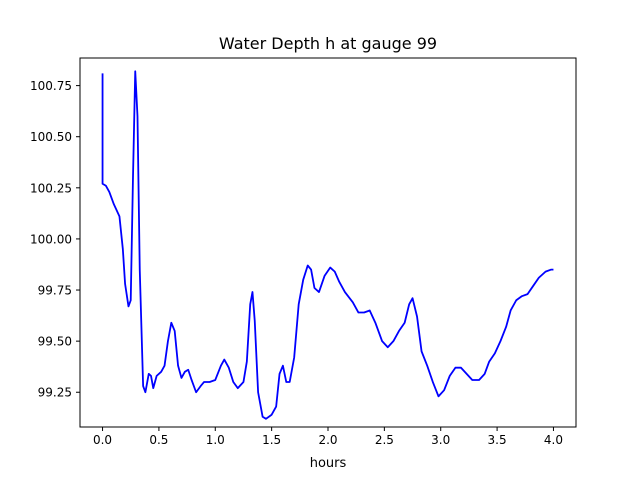 The height and width of the screenshot is (485, 640). Describe the element at coordinates (55, 342) in the screenshot. I see `y-tick-label: 99.50` at that location.